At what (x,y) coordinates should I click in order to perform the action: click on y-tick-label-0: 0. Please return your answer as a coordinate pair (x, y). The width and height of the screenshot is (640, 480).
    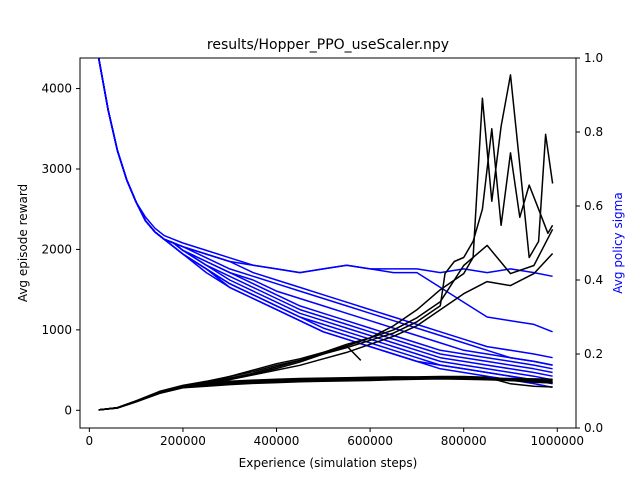
    Looking at the image, I should click on (68, 410).